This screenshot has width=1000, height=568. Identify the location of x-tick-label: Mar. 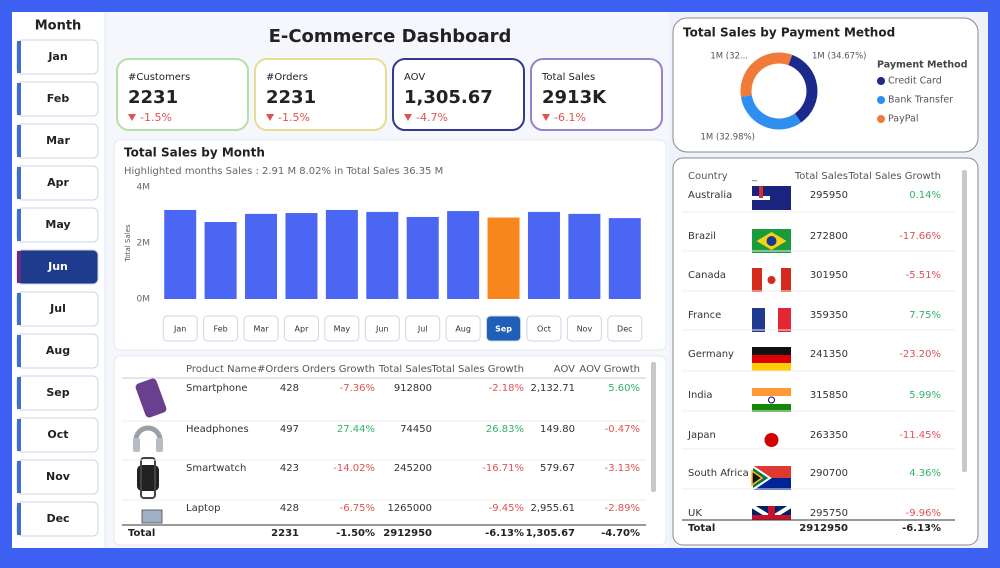
(261, 329).